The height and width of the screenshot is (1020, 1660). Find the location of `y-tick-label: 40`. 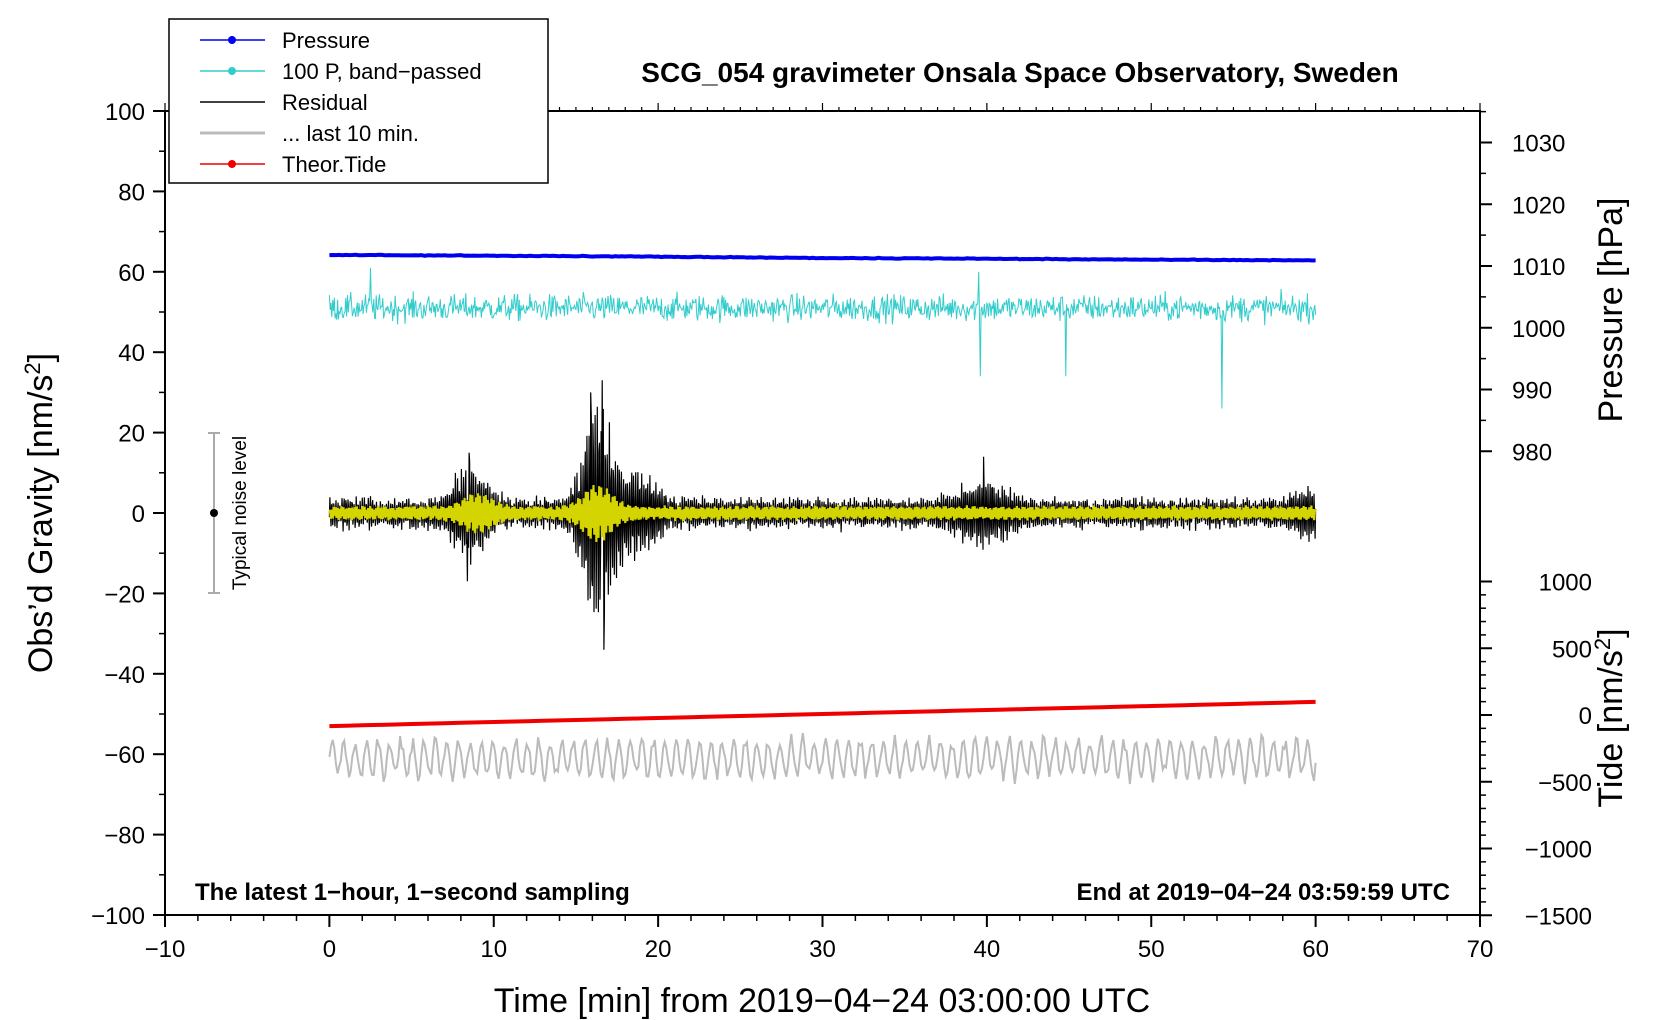

y-tick-label: 40 is located at coordinates (131, 353).